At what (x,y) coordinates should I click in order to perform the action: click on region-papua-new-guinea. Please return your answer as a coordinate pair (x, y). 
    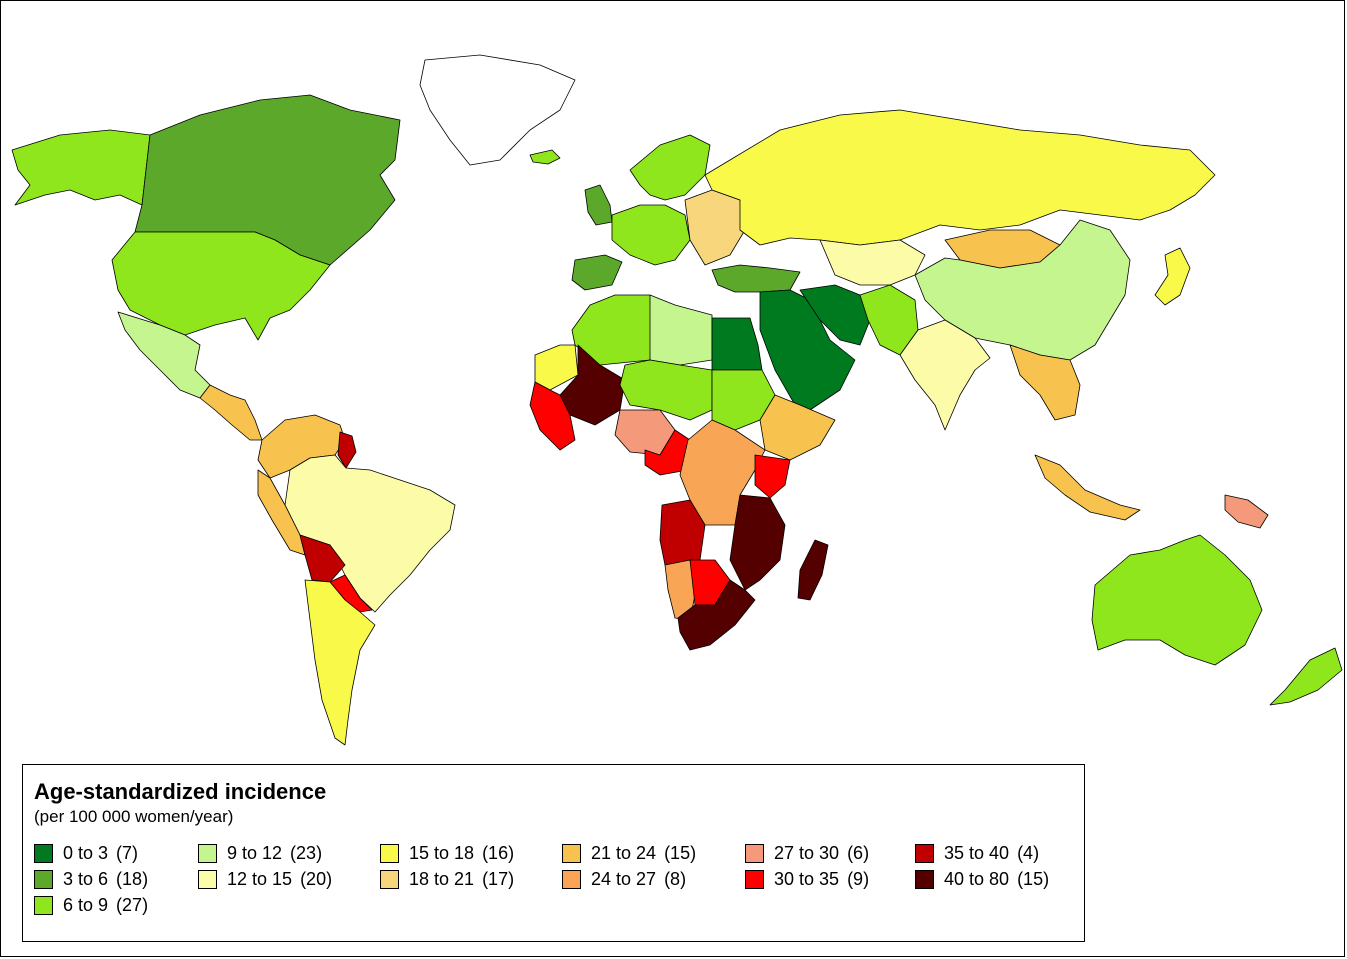
    Looking at the image, I should click on (1246, 511).